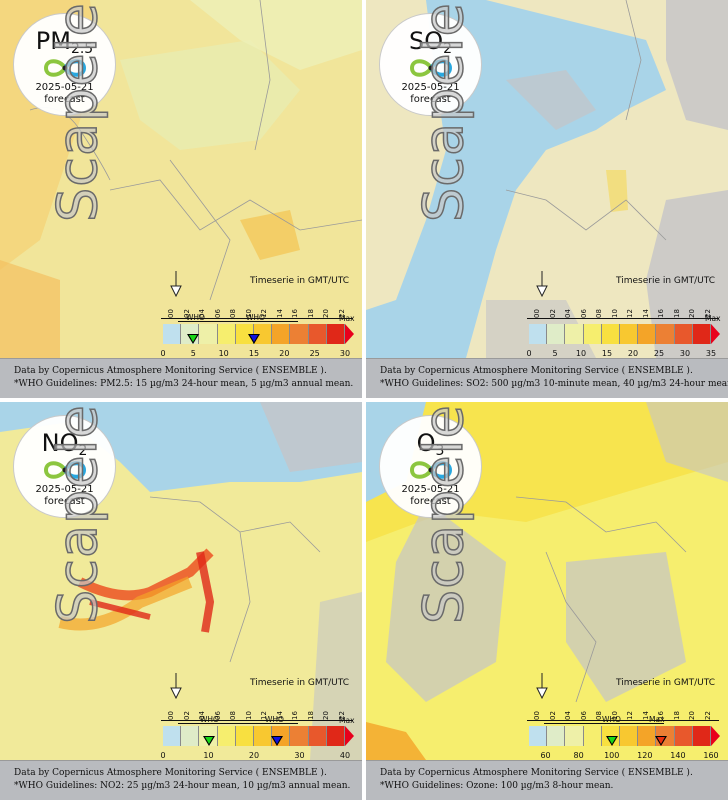 The image size is (728, 800). Describe the element at coordinates (64, 42) in the screenshot. I see `pollutant-name: PM2.5` at that location.